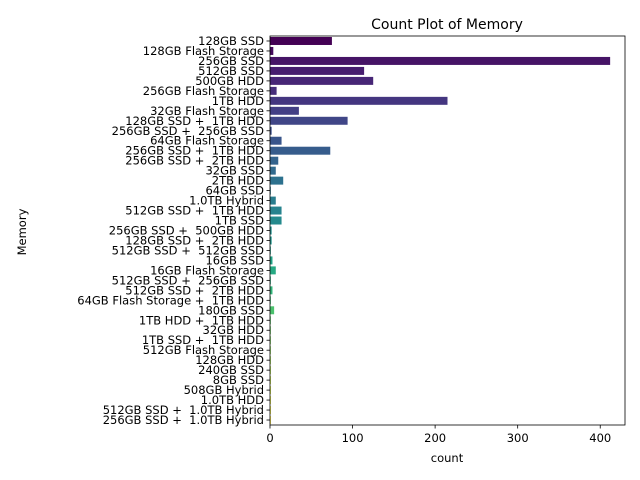 The height and width of the screenshot is (480, 640). Describe the element at coordinates (518, 438) in the screenshot. I see `x-tick-label: 300` at that location.